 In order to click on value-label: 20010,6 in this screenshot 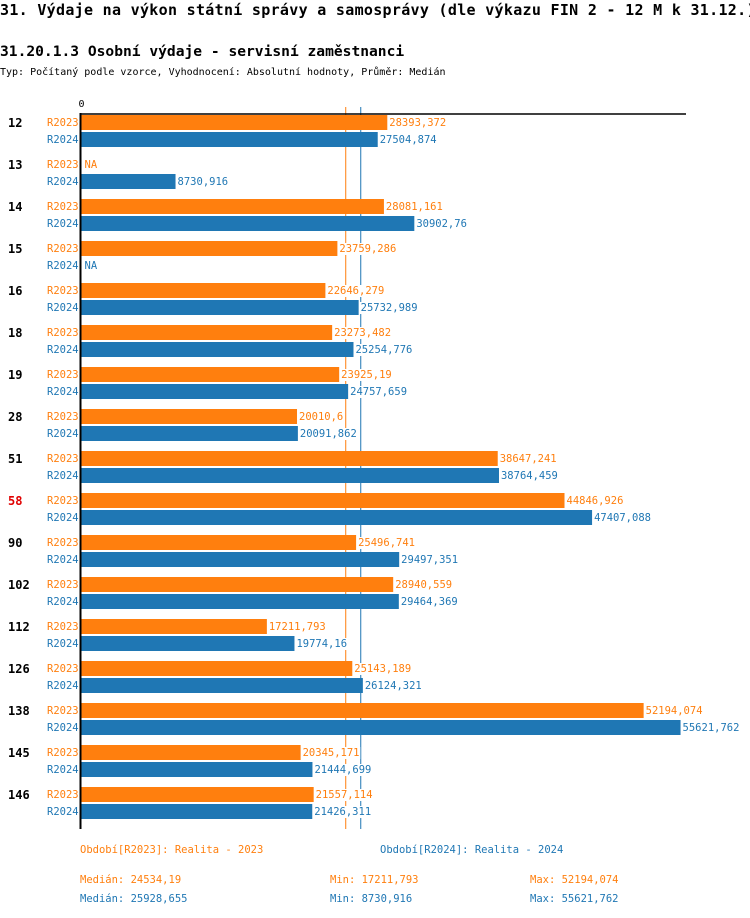, I will do `click(321, 417)`.